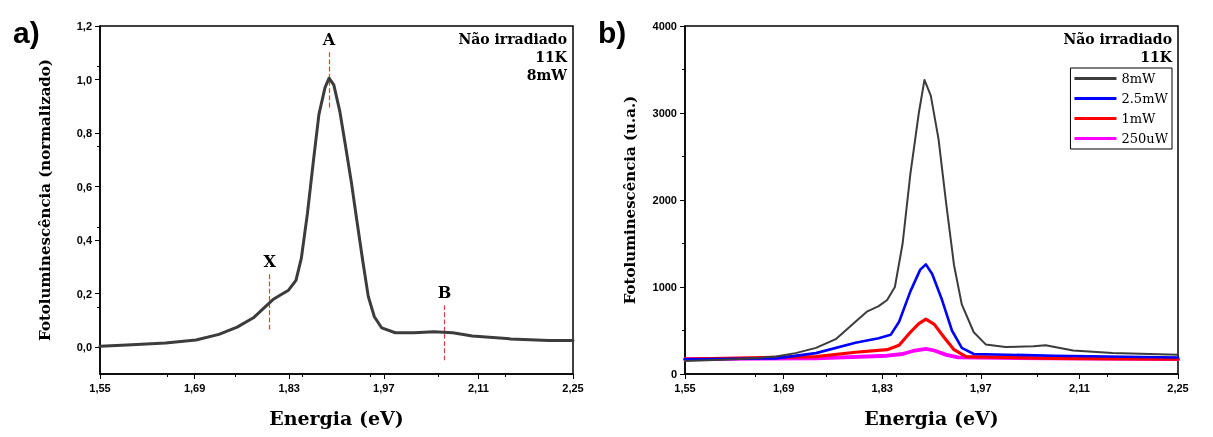 This screenshot has width=1213, height=437. What do you see at coordinates (84, 133) in the screenshot?
I see `y-tick-label: 0,8` at bounding box center [84, 133].